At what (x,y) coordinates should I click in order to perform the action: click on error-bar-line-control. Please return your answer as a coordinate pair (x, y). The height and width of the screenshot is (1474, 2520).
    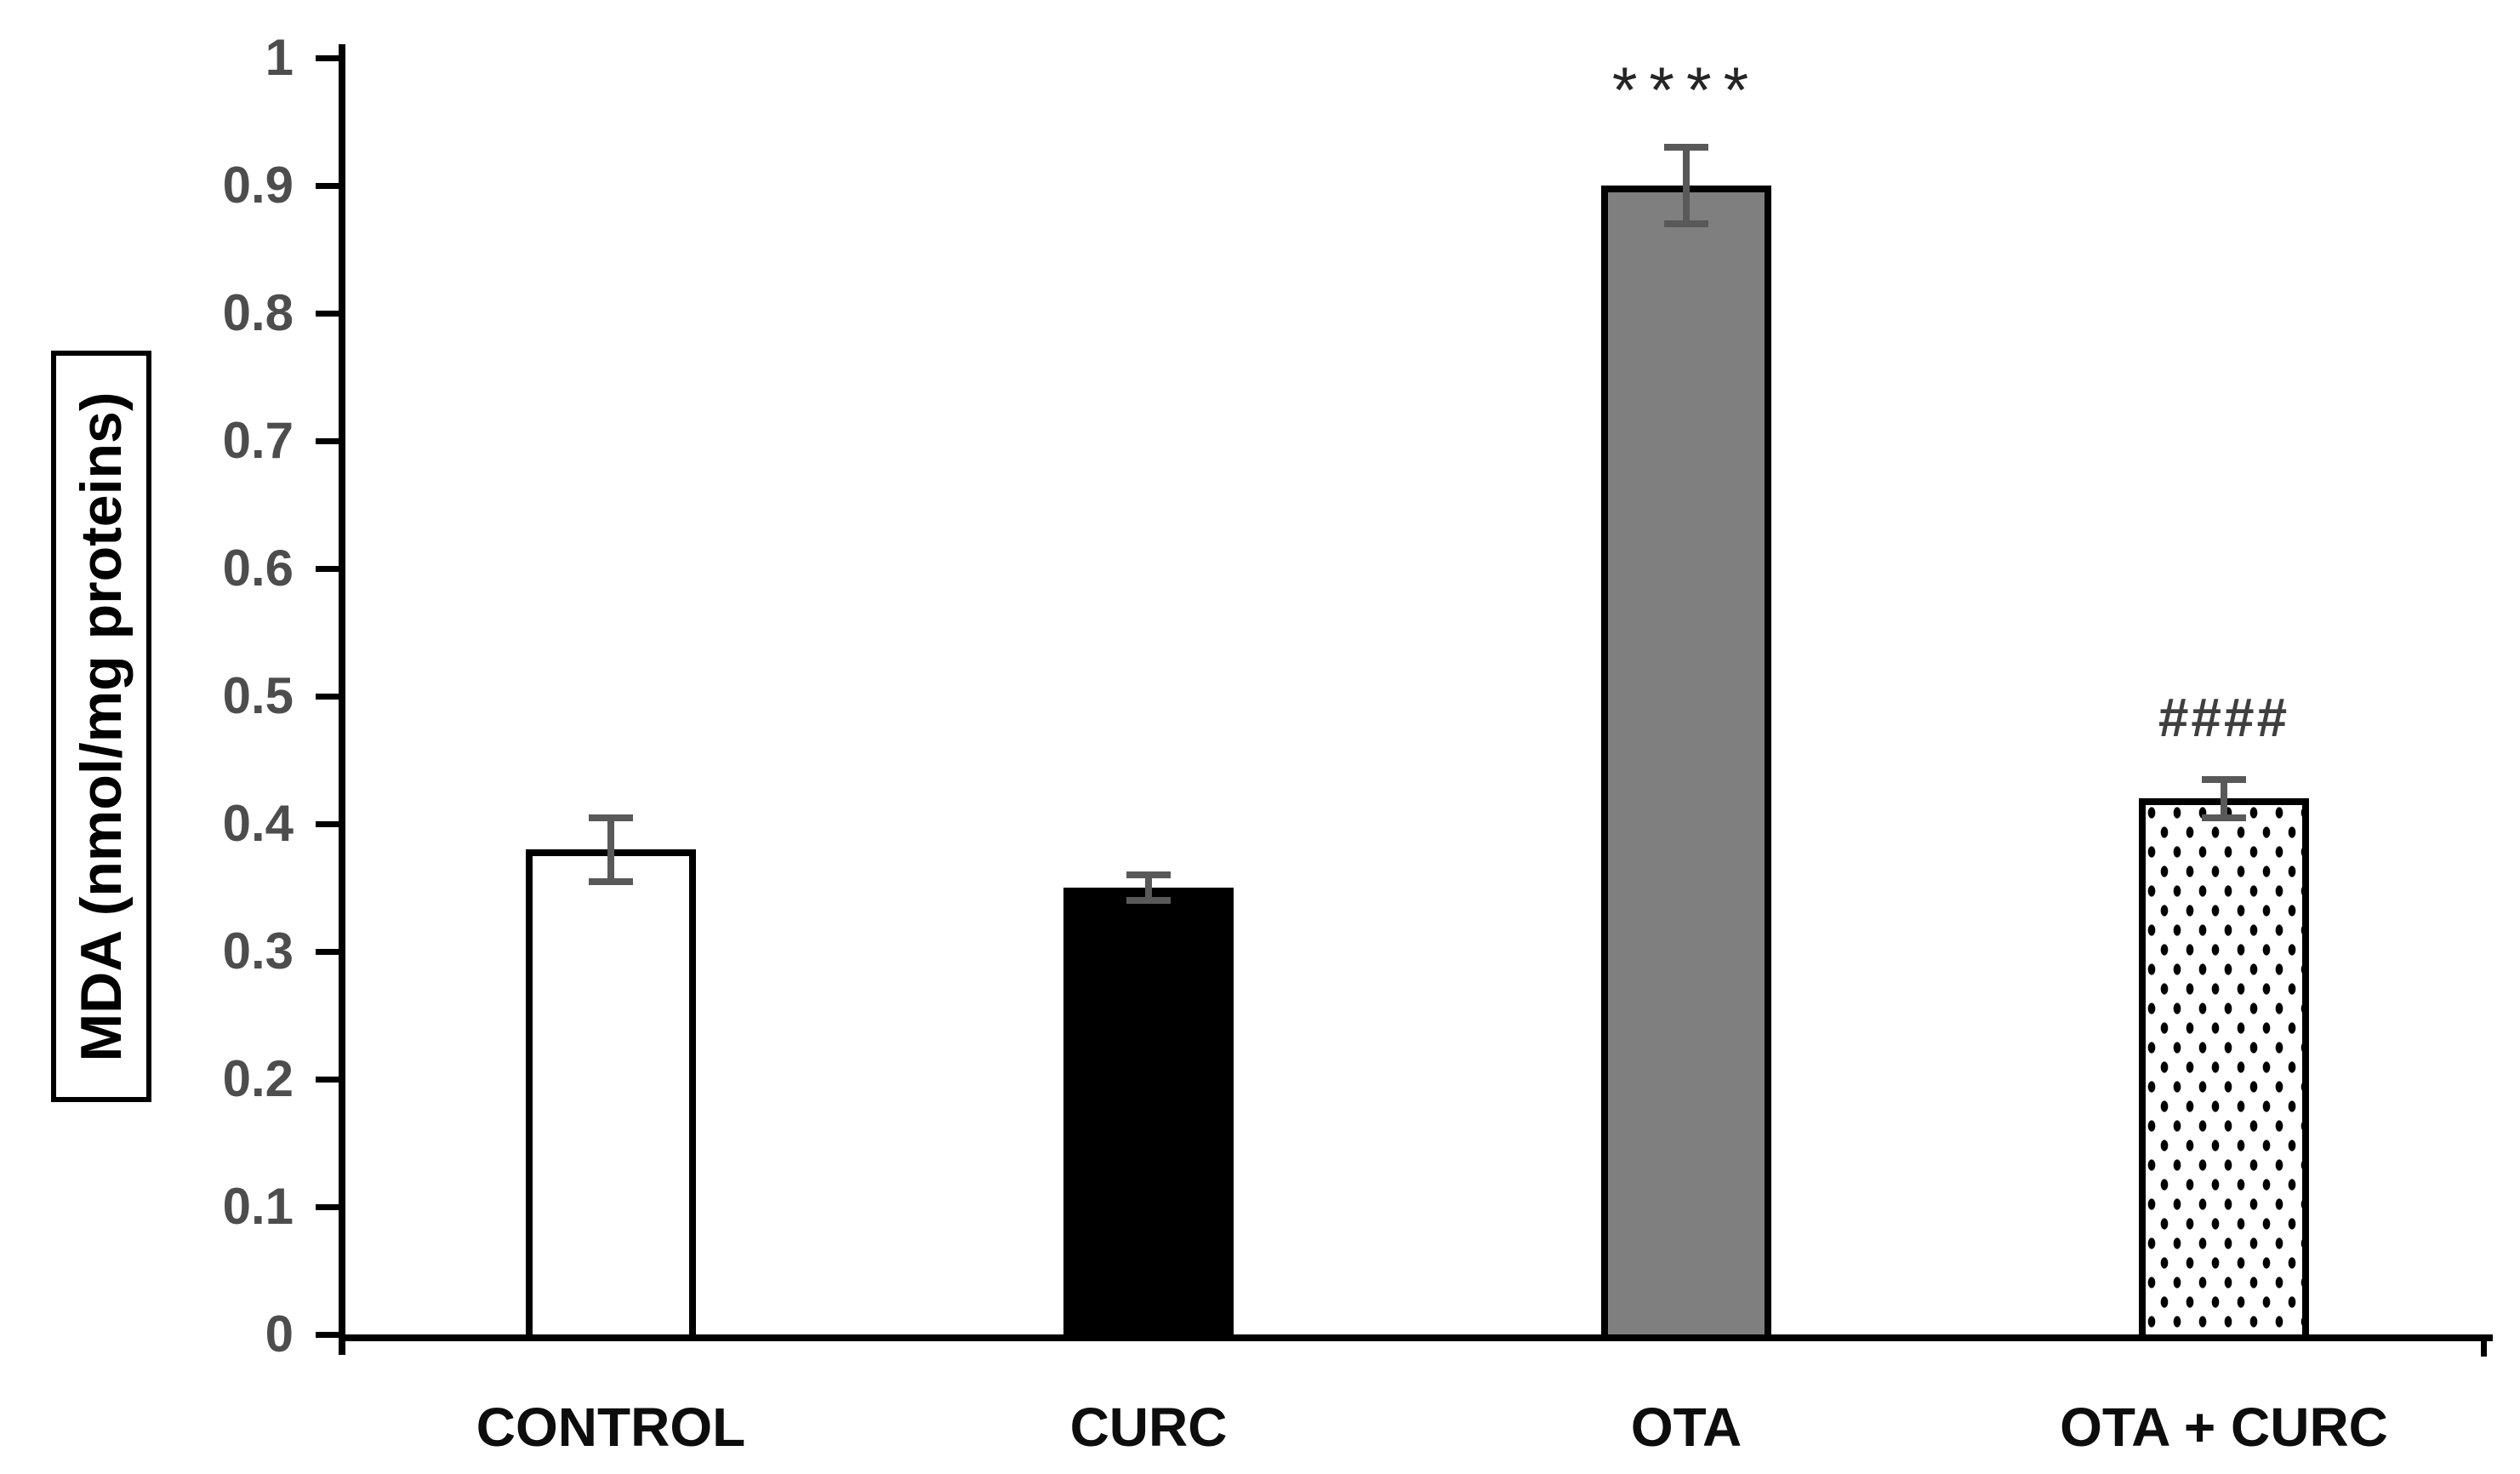
    Looking at the image, I should click on (610, 849).